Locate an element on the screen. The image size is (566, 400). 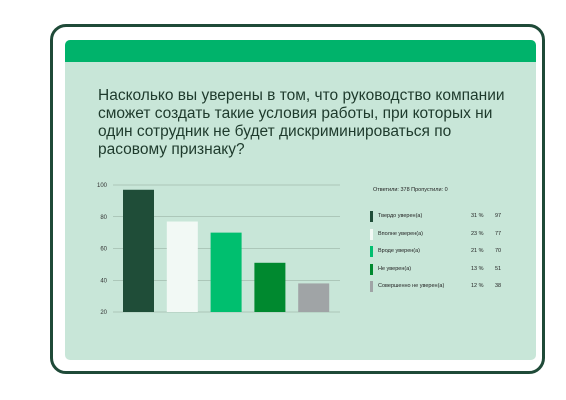
legend-item: Вполне уверен(а) 23 % 77 is located at coordinates (450, 237).